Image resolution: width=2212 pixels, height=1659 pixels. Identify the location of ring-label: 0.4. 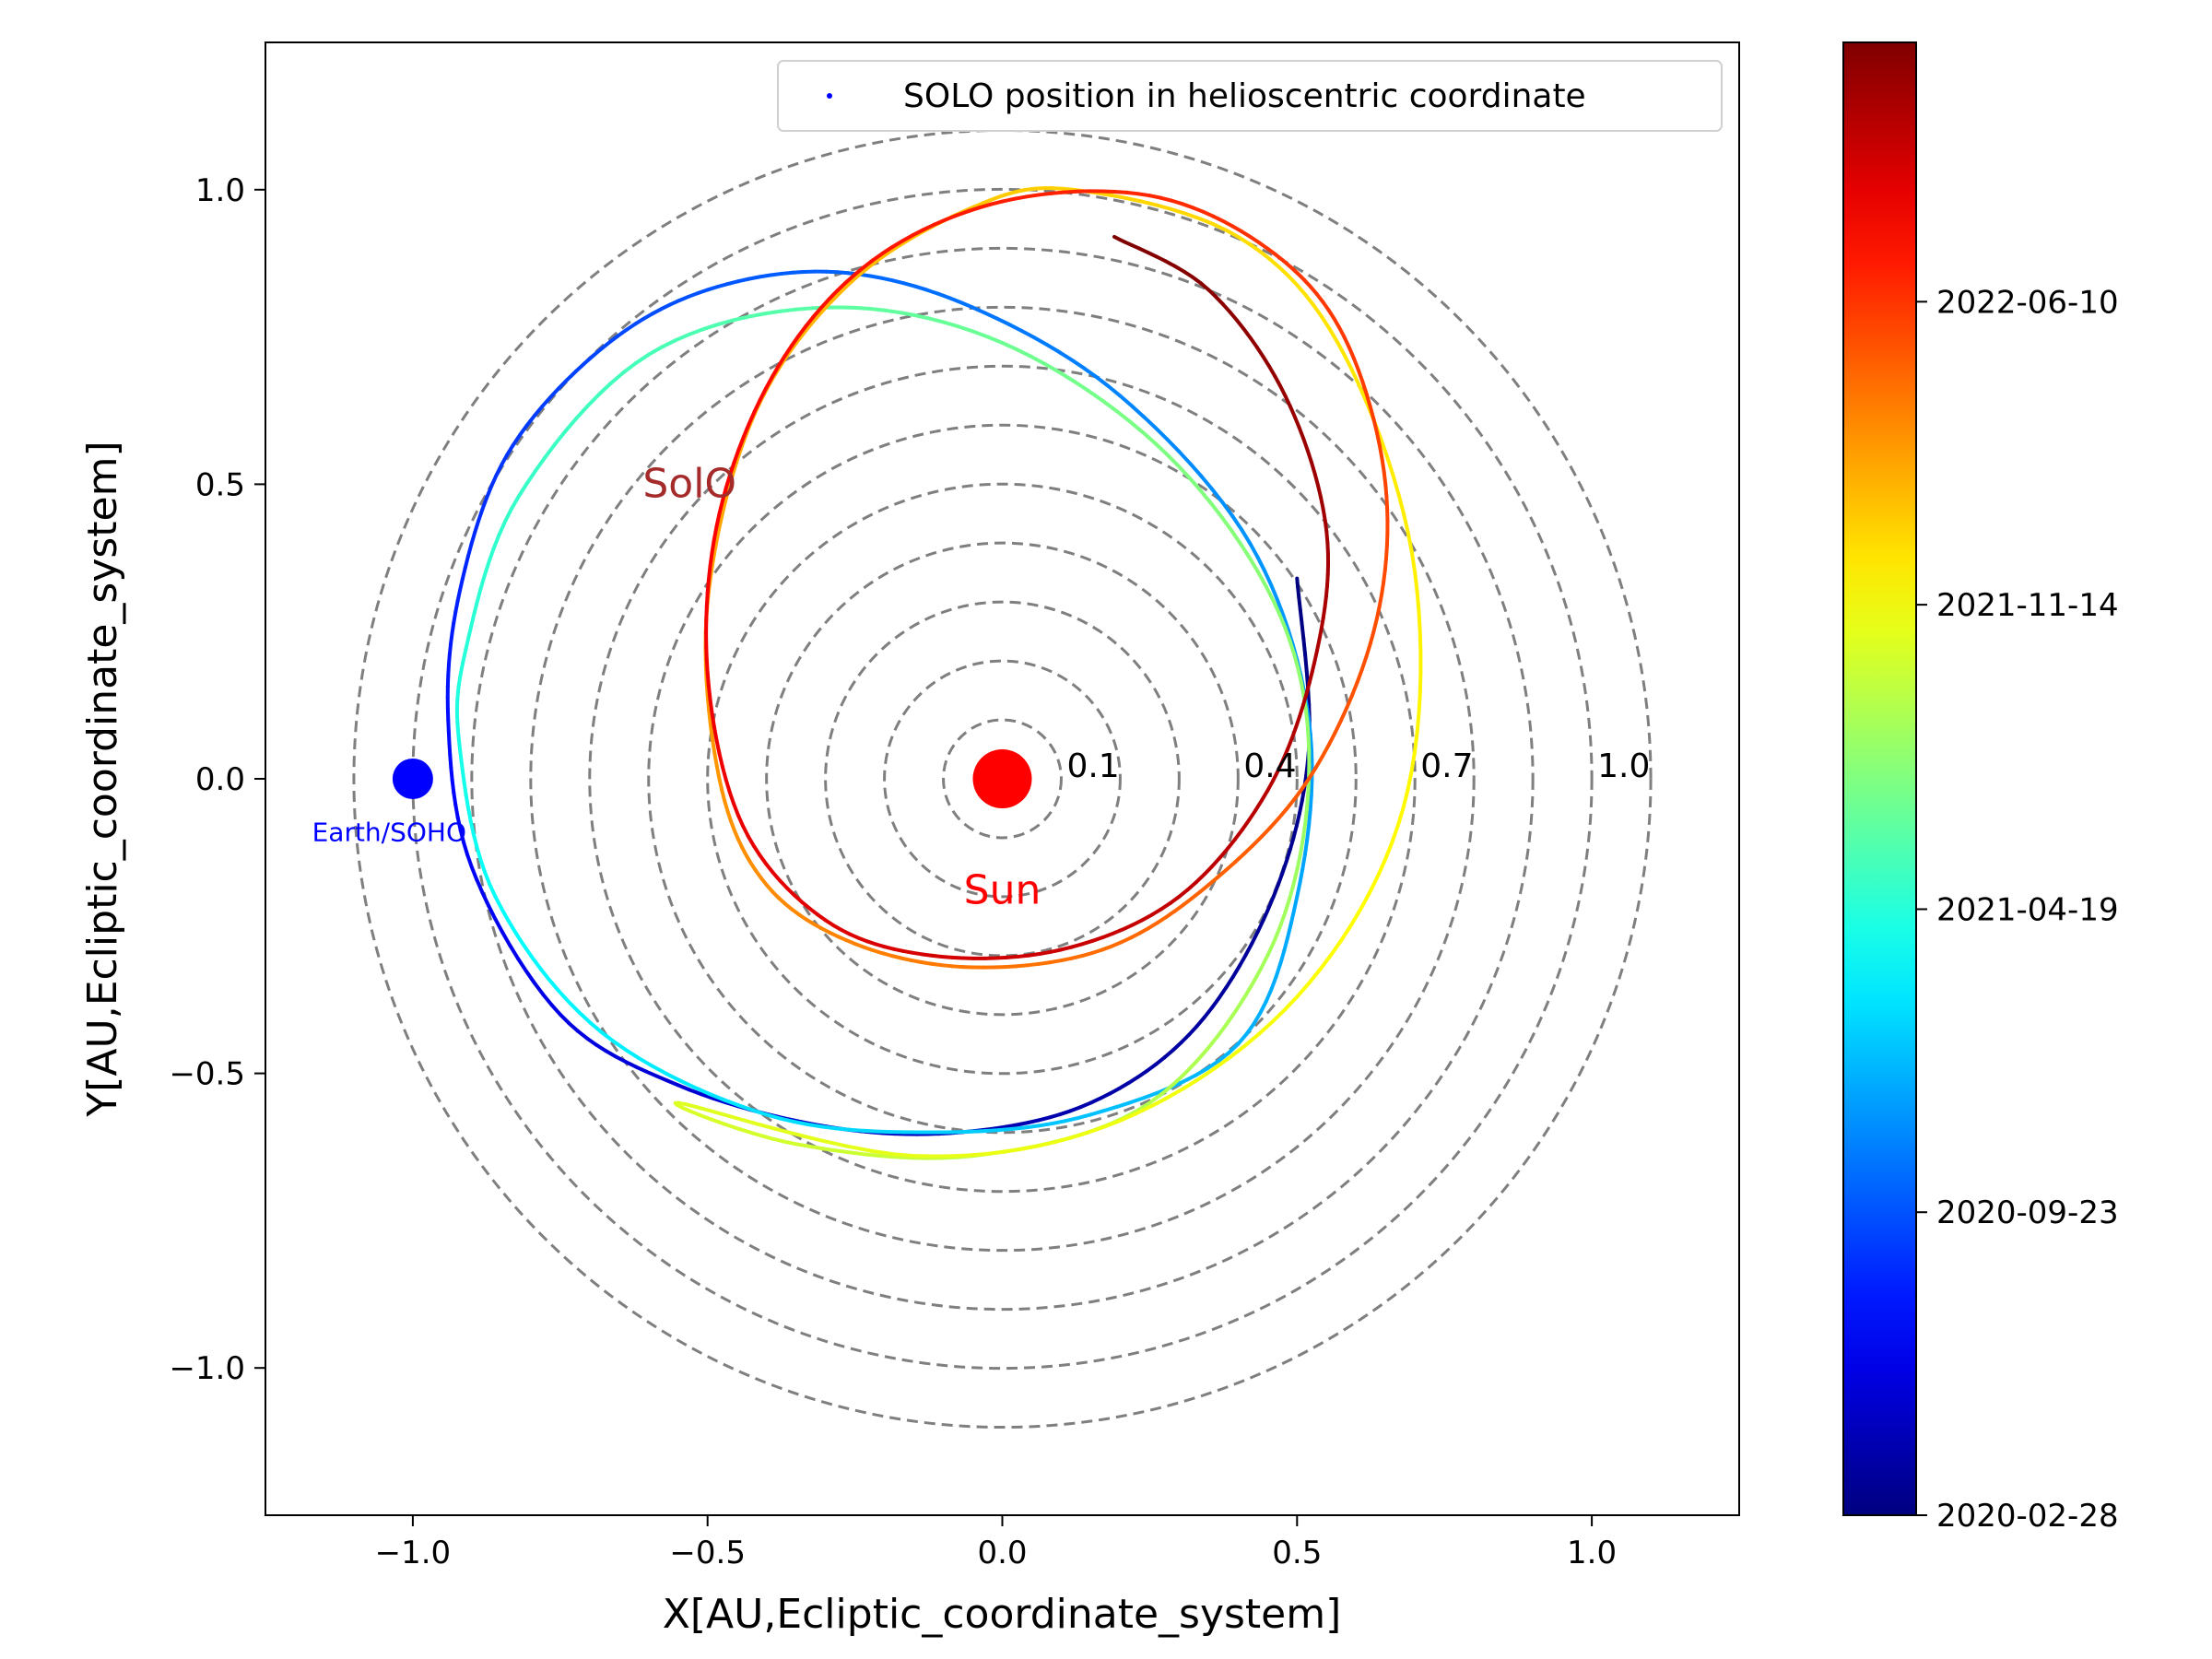
(1269, 766).